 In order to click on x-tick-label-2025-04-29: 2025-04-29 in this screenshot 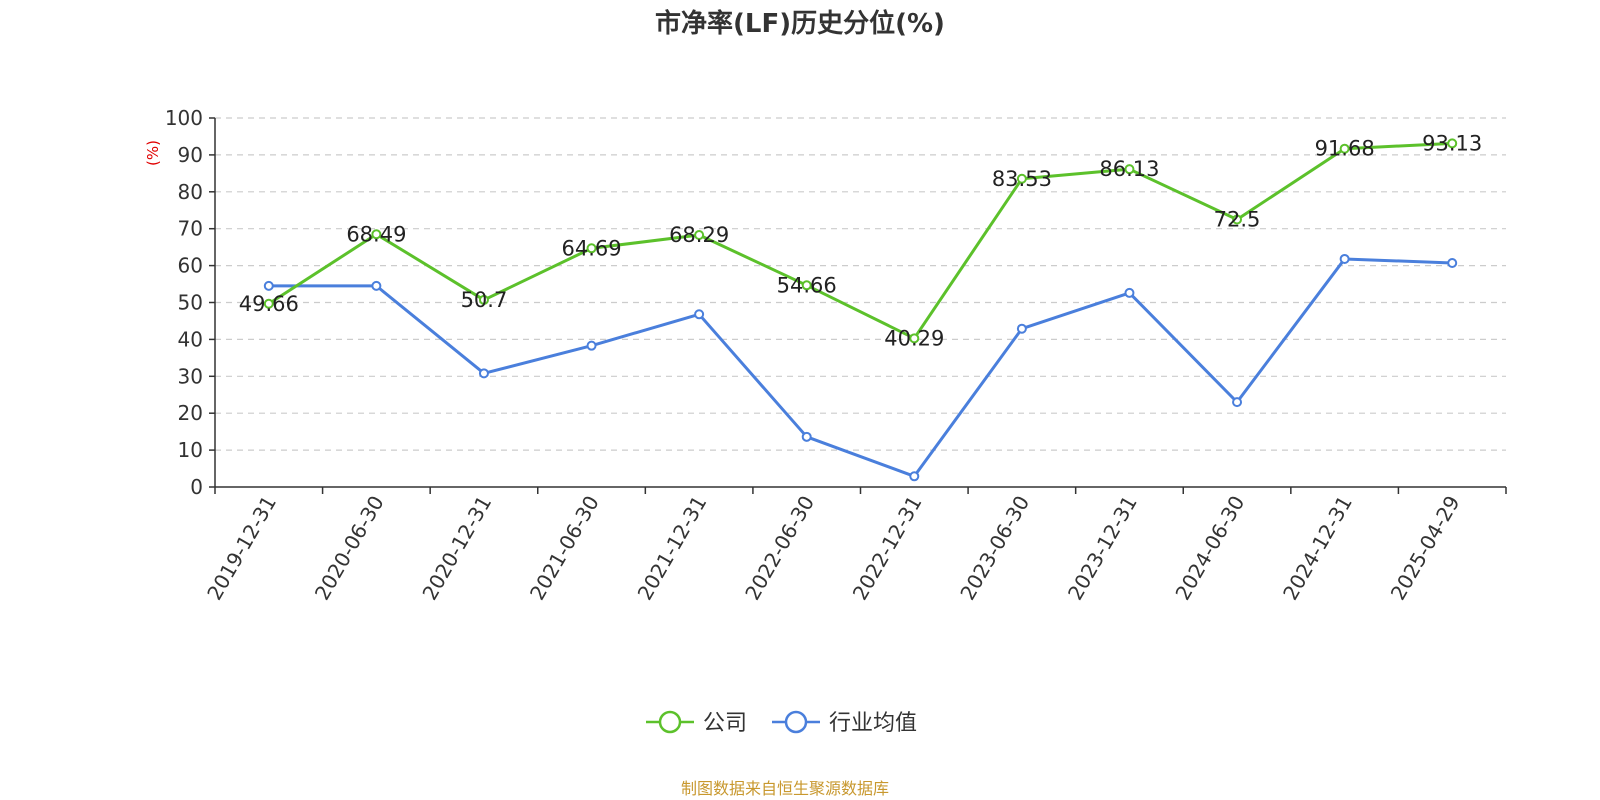, I will do `click(1425, 548)`.